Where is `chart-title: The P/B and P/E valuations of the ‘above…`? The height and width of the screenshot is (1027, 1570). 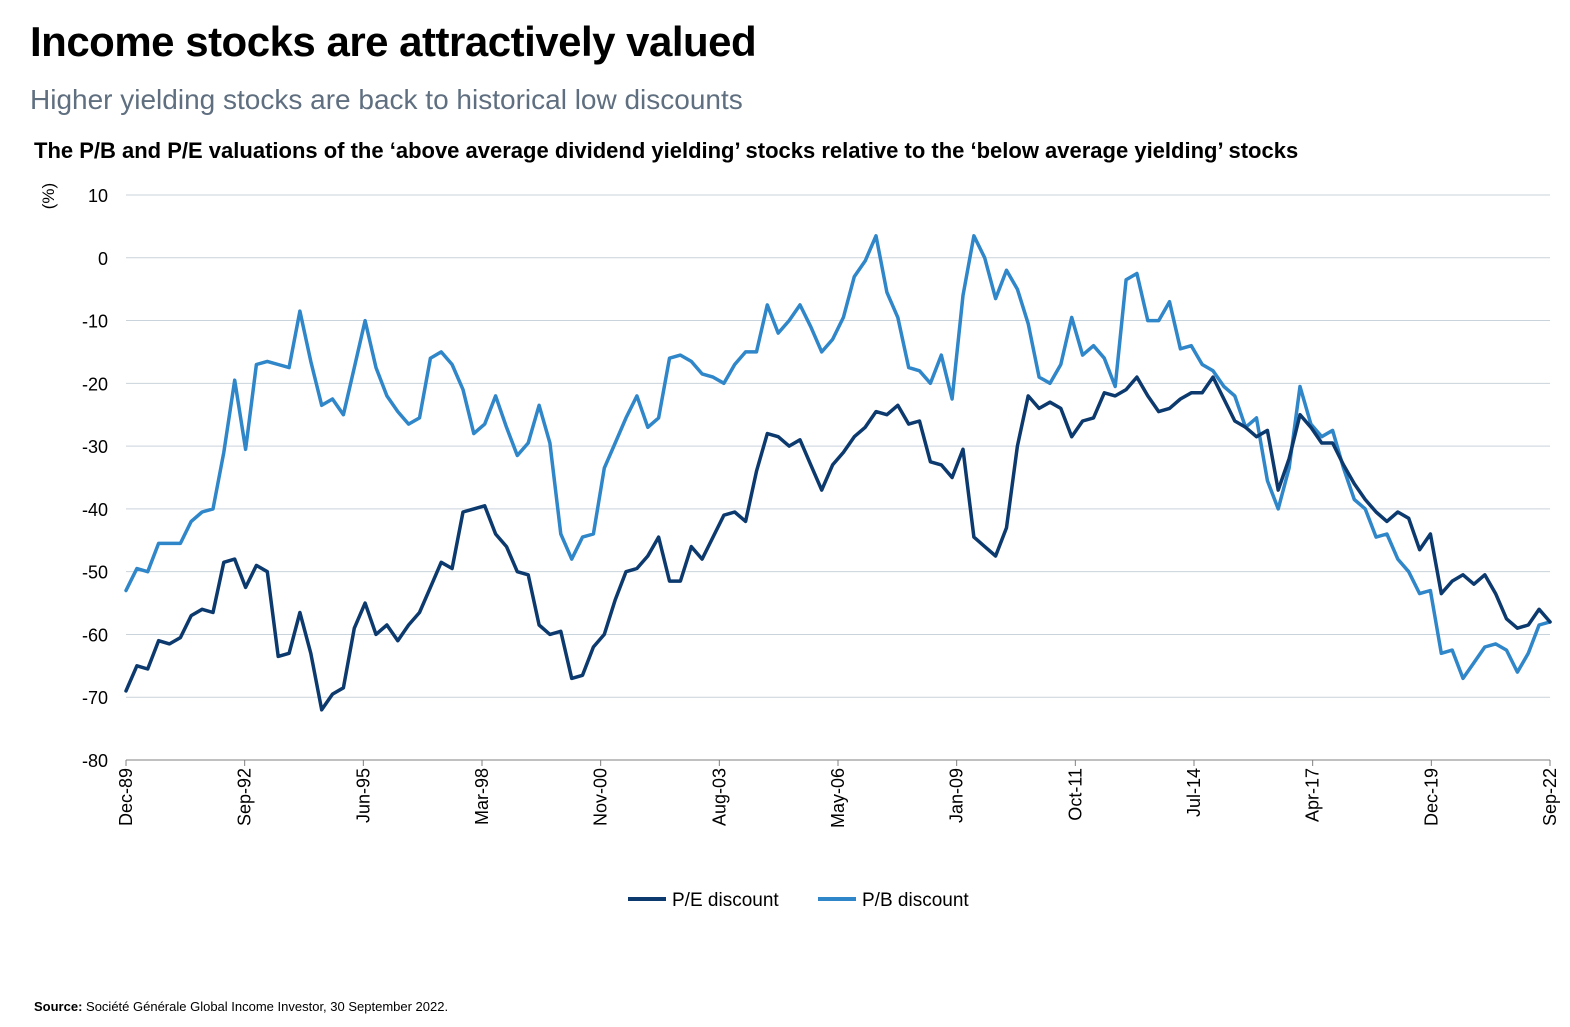 chart-title: The P/B and P/E valuations of the ‘above… is located at coordinates (666, 150).